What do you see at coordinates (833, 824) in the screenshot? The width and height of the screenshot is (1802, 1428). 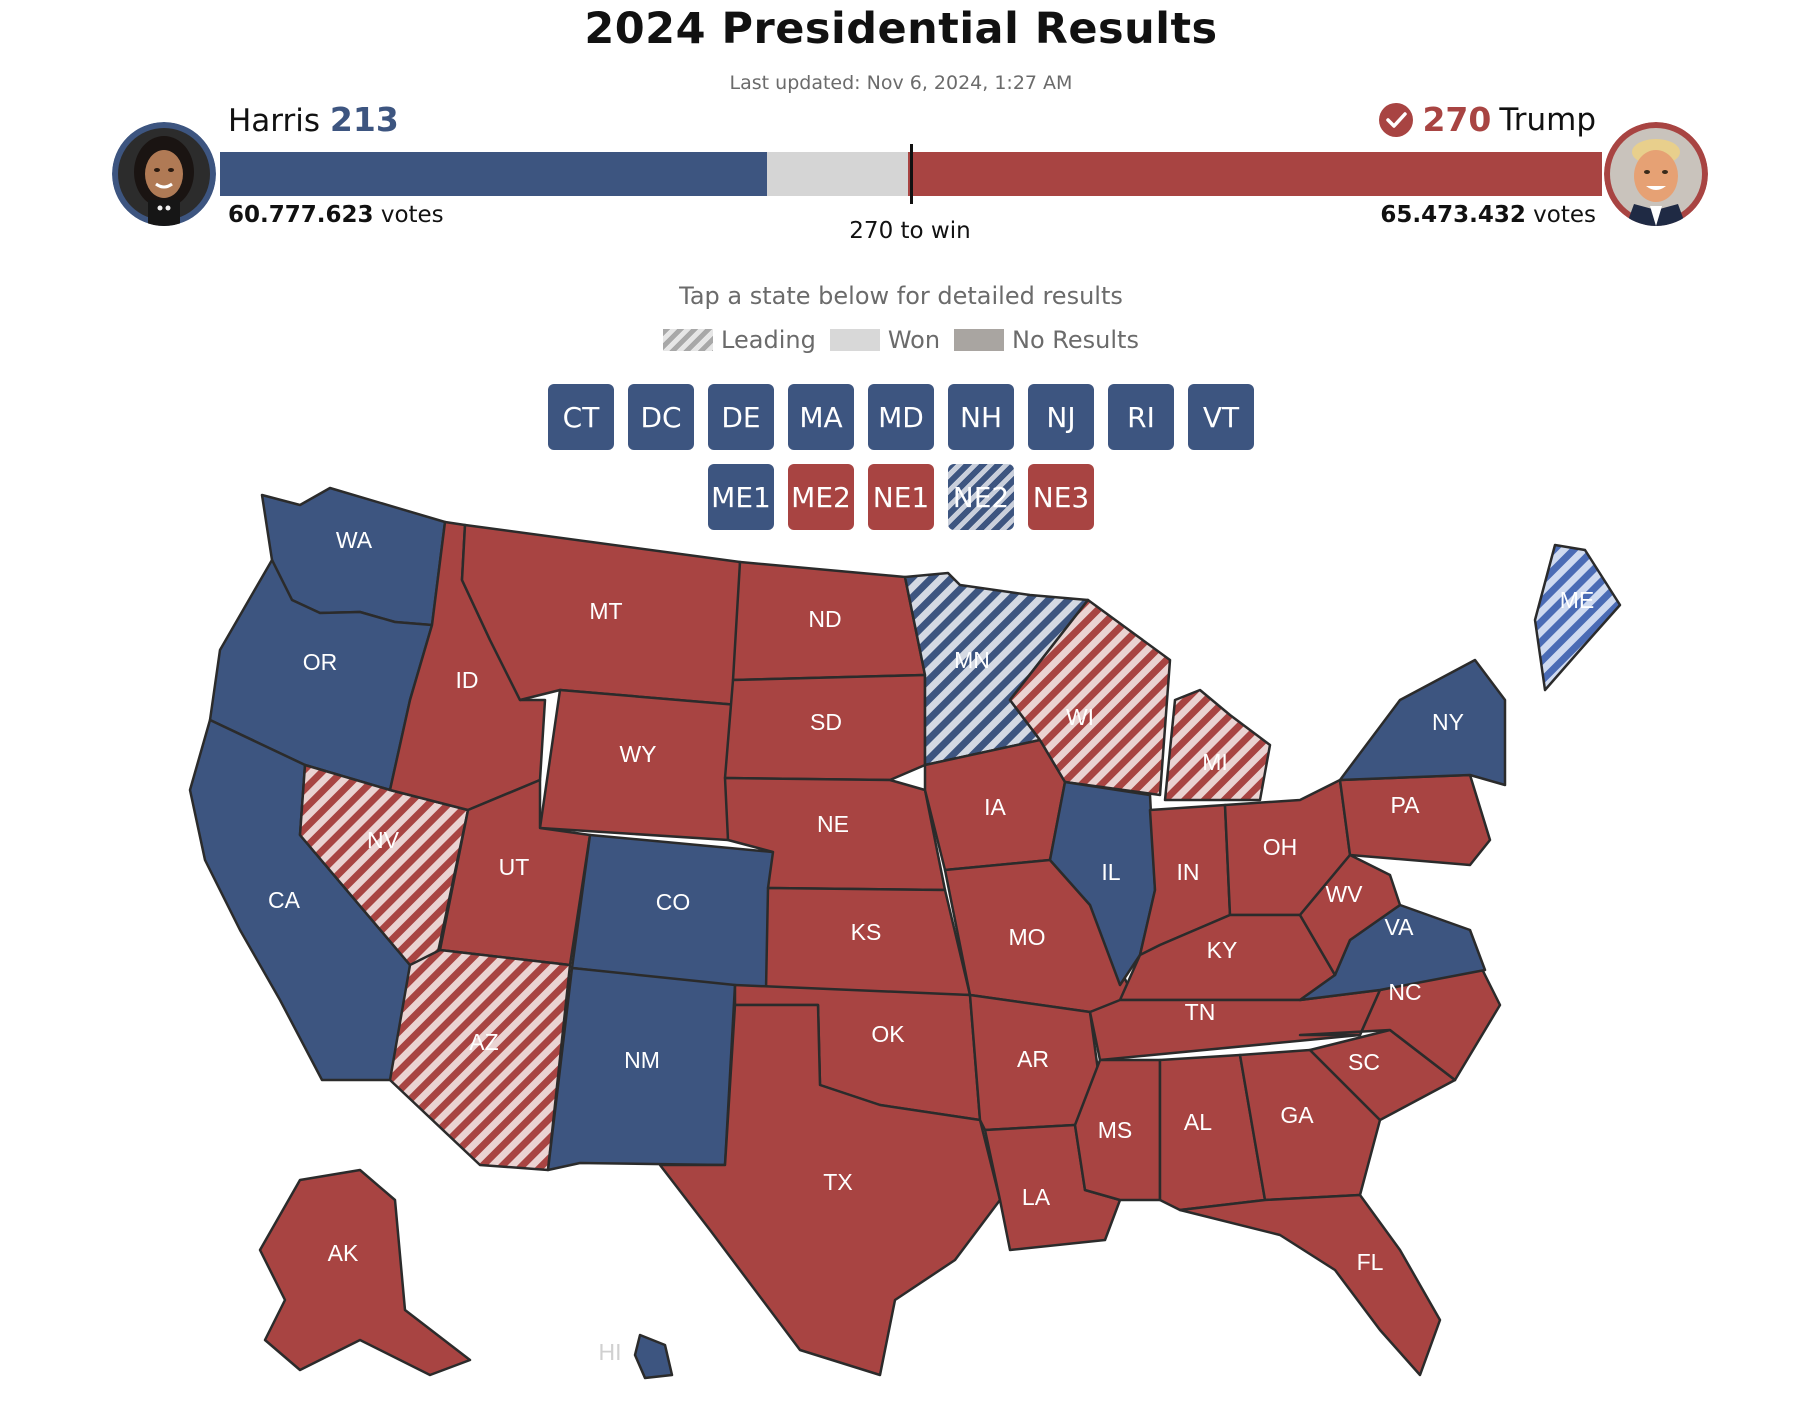 I see `state-label-ne: NE` at bounding box center [833, 824].